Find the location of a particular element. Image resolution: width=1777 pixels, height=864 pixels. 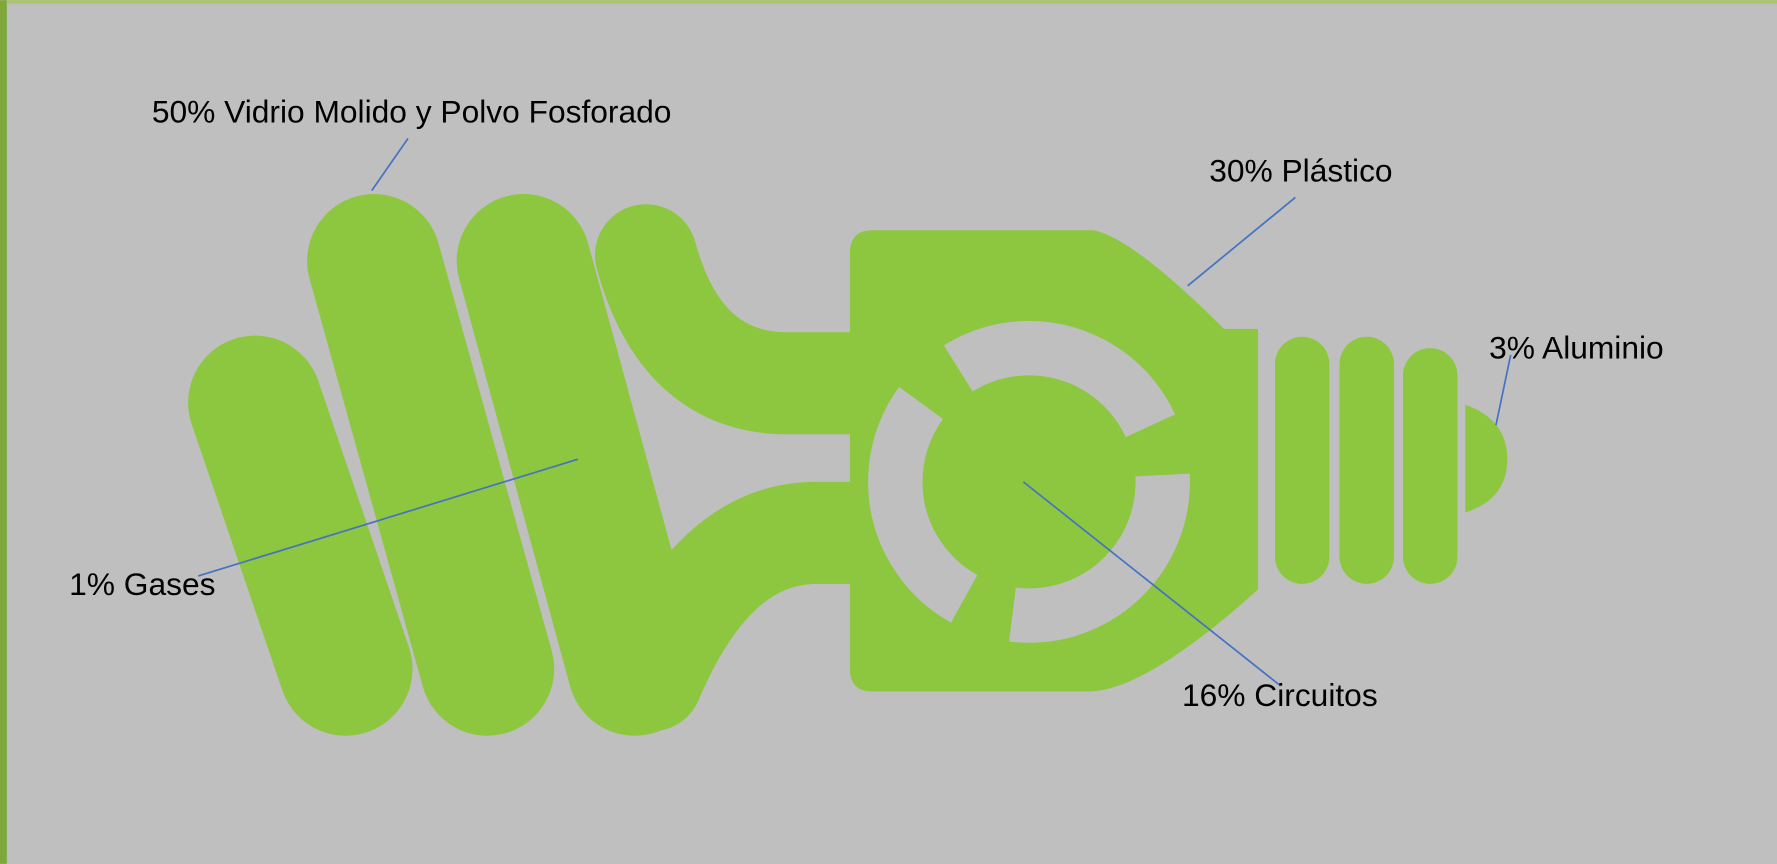

recycle-ring is located at coordinates (1029, 481).